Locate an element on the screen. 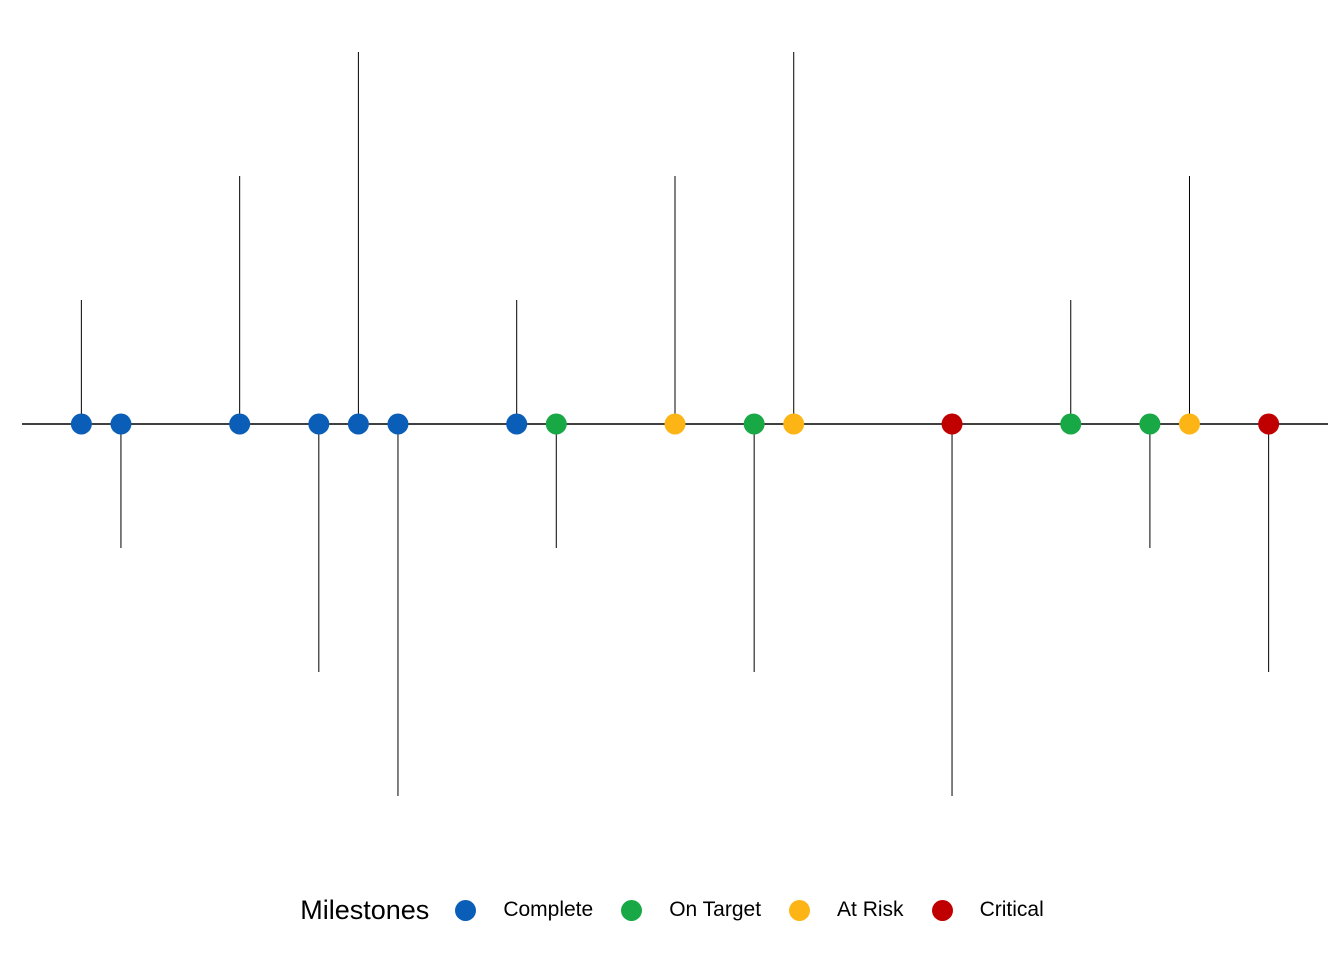 This screenshot has width=1344, height=960. legend-label-complete: Complete is located at coordinates (548, 909).